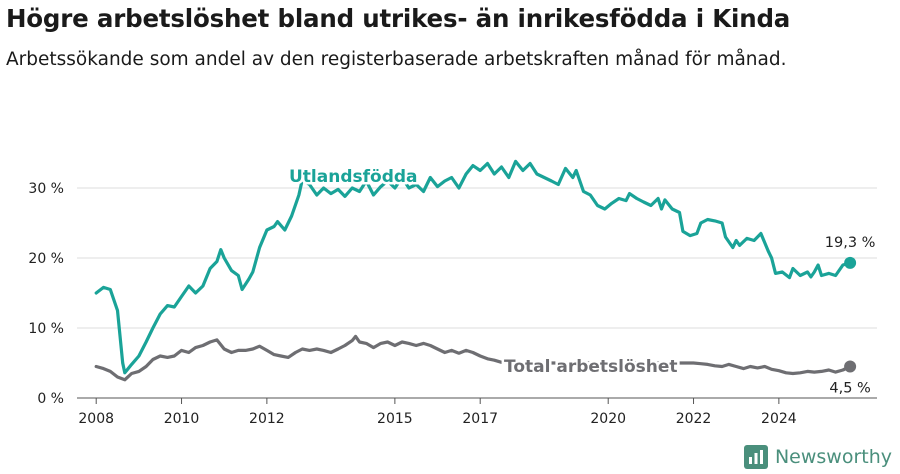 This screenshot has height=474, width=900. What do you see at coordinates (46, 259) in the screenshot?
I see `y-tick-label: 20 %` at bounding box center [46, 259].